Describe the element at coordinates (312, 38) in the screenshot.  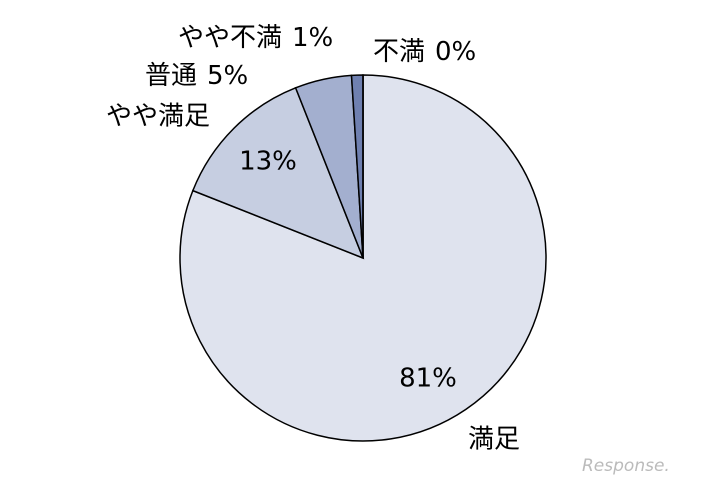
I see `value-label: 1%` at that location.